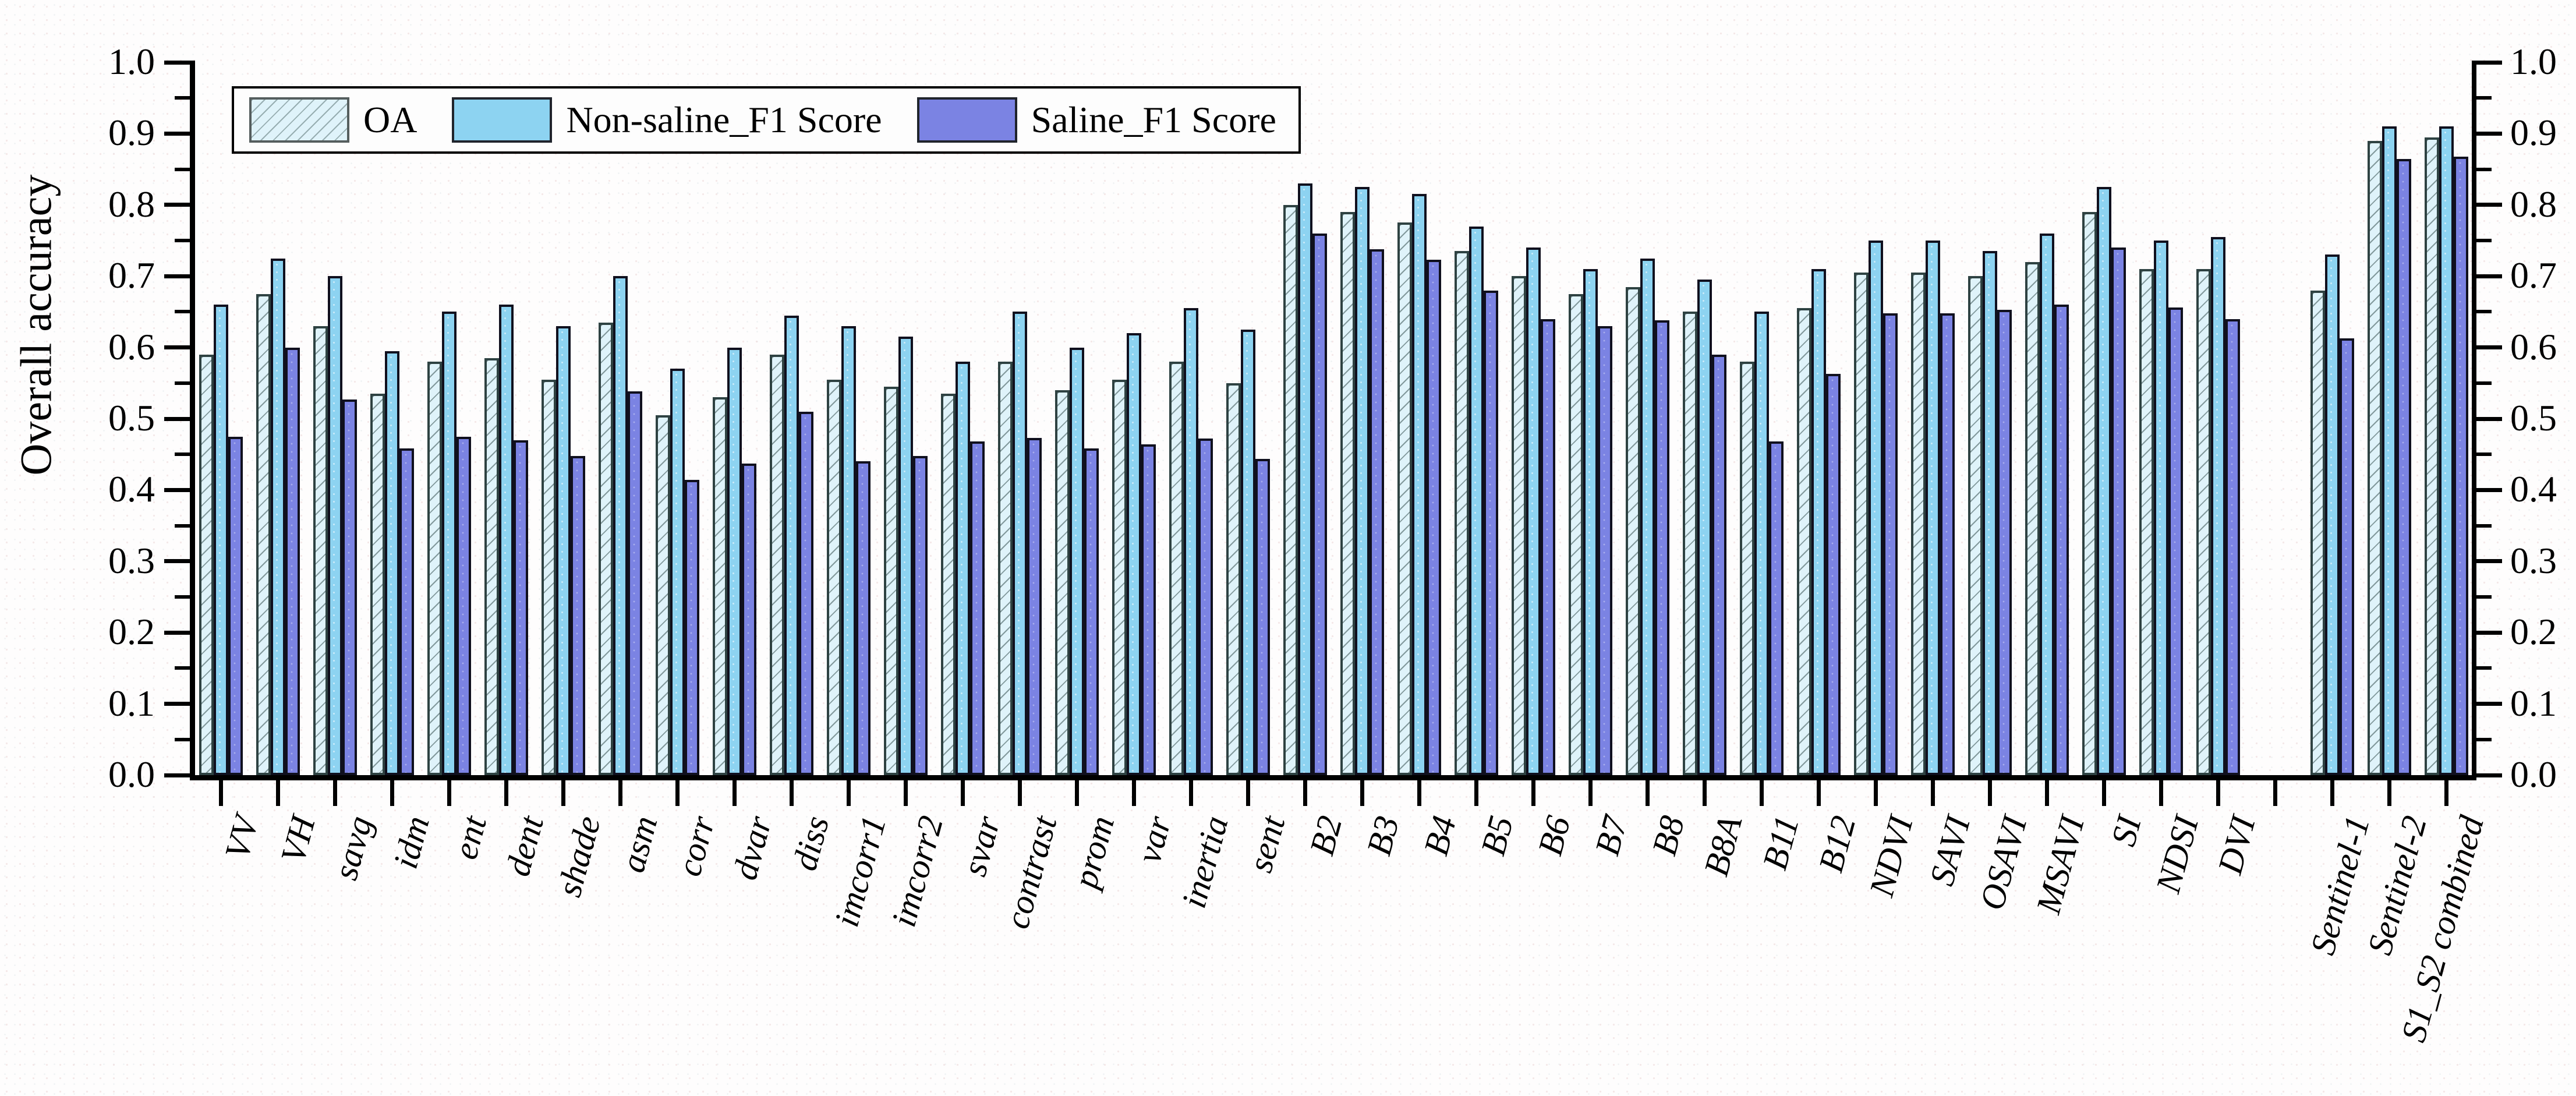 This screenshot has width=2576, height=1096. I want to click on bar-non-saline-f1-score-savi, so click(1932, 508).